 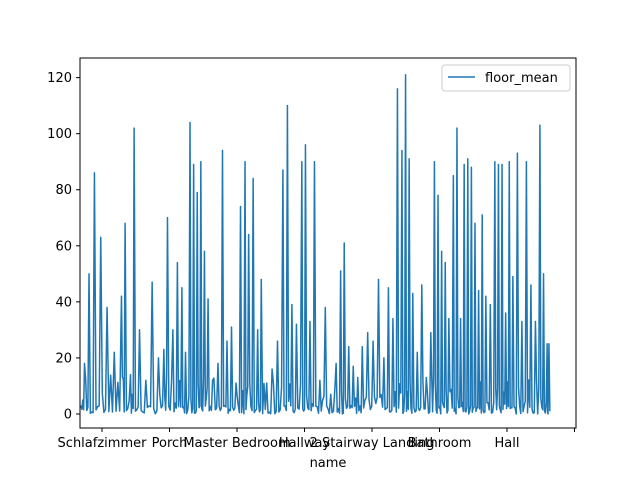 I want to click on x-tick-label: Hall, so click(x=507, y=443).